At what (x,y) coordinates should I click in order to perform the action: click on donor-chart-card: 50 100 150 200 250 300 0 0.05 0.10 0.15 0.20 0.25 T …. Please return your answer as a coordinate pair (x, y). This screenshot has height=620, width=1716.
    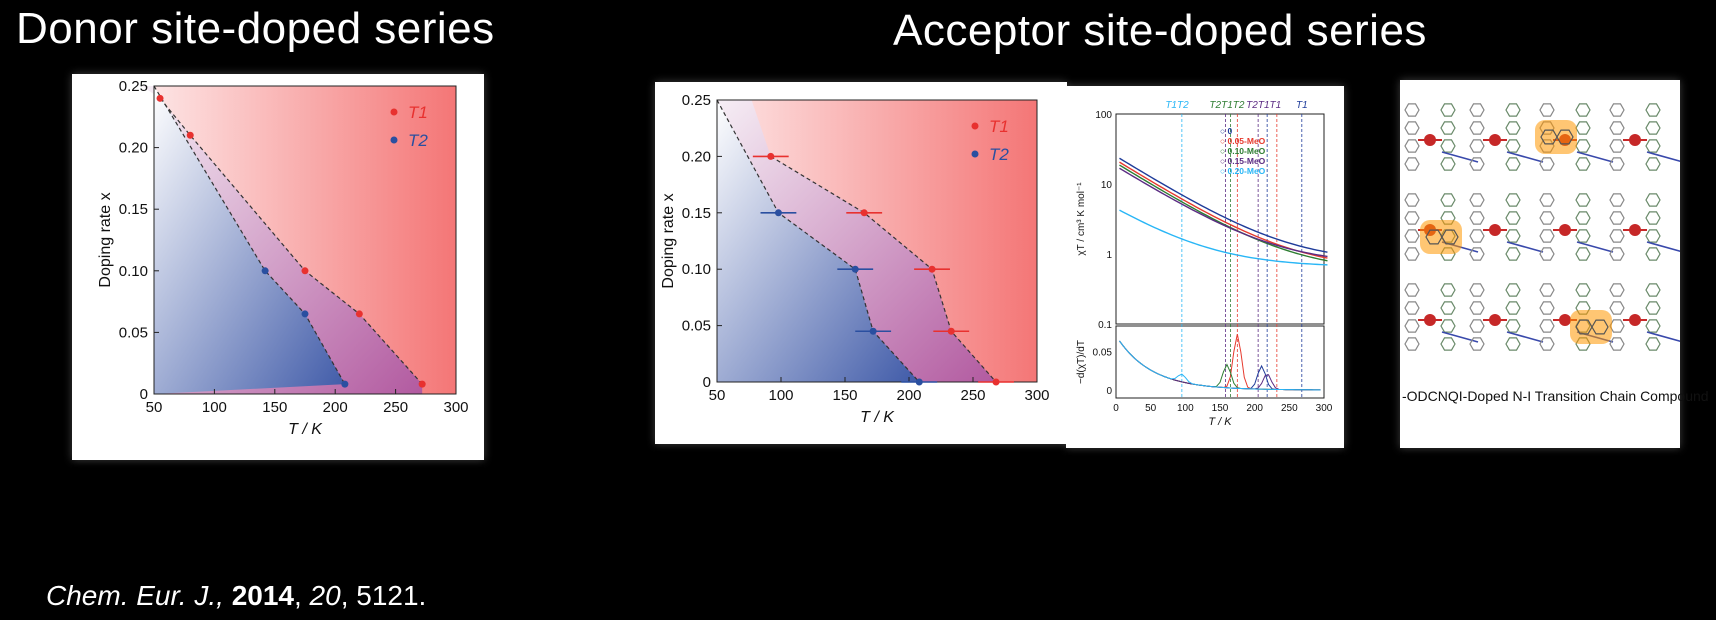
    Looking at the image, I should click on (278, 267).